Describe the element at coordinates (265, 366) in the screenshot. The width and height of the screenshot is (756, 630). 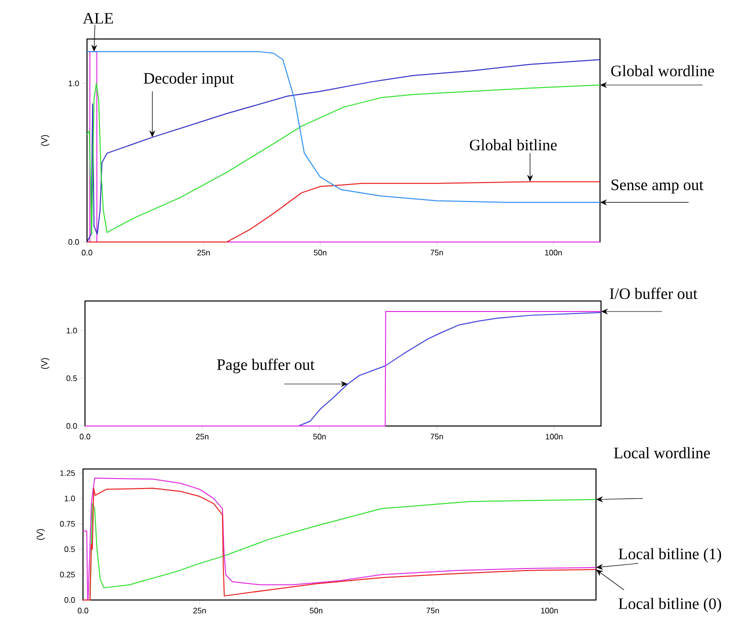
I see `series-label: Page buffer out` at that location.